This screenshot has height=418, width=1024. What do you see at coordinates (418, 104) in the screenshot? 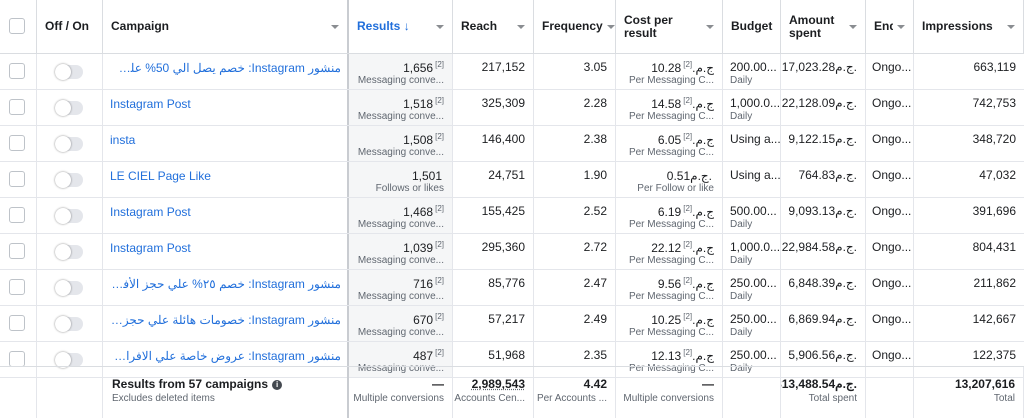
I see `results-value: 1,518` at bounding box center [418, 104].